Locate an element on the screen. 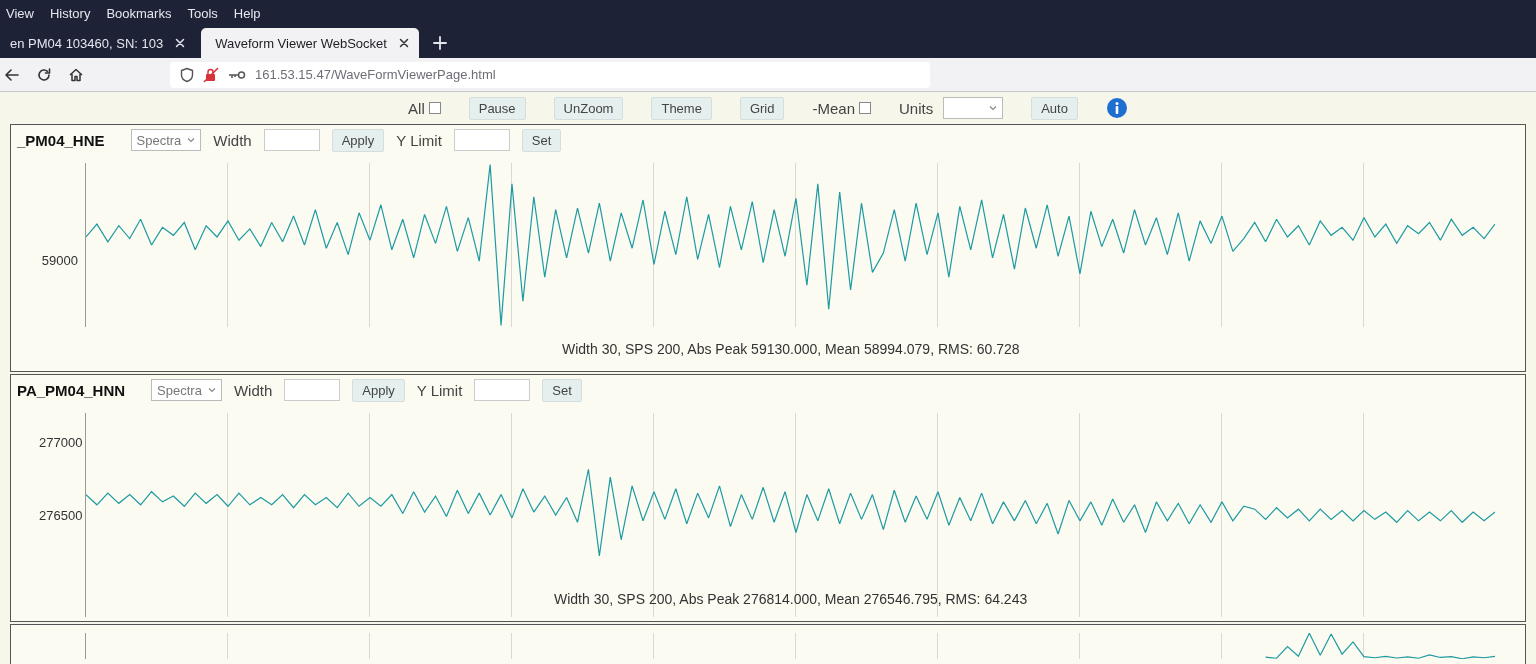  address-field: 161.53.15.47/WaveFormViewerPage.html is located at coordinates (550, 74).